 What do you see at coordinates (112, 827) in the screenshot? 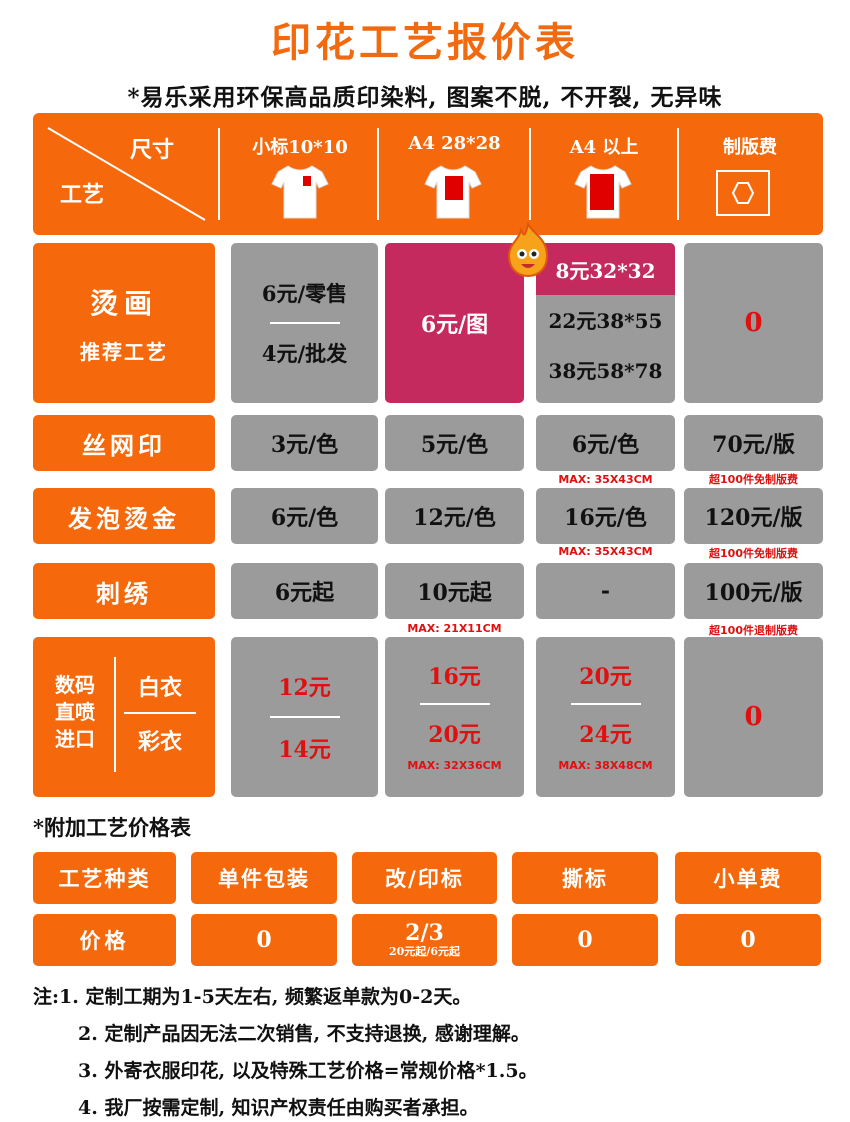
I see `extra-title: *附加工艺价格表` at bounding box center [112, 827].